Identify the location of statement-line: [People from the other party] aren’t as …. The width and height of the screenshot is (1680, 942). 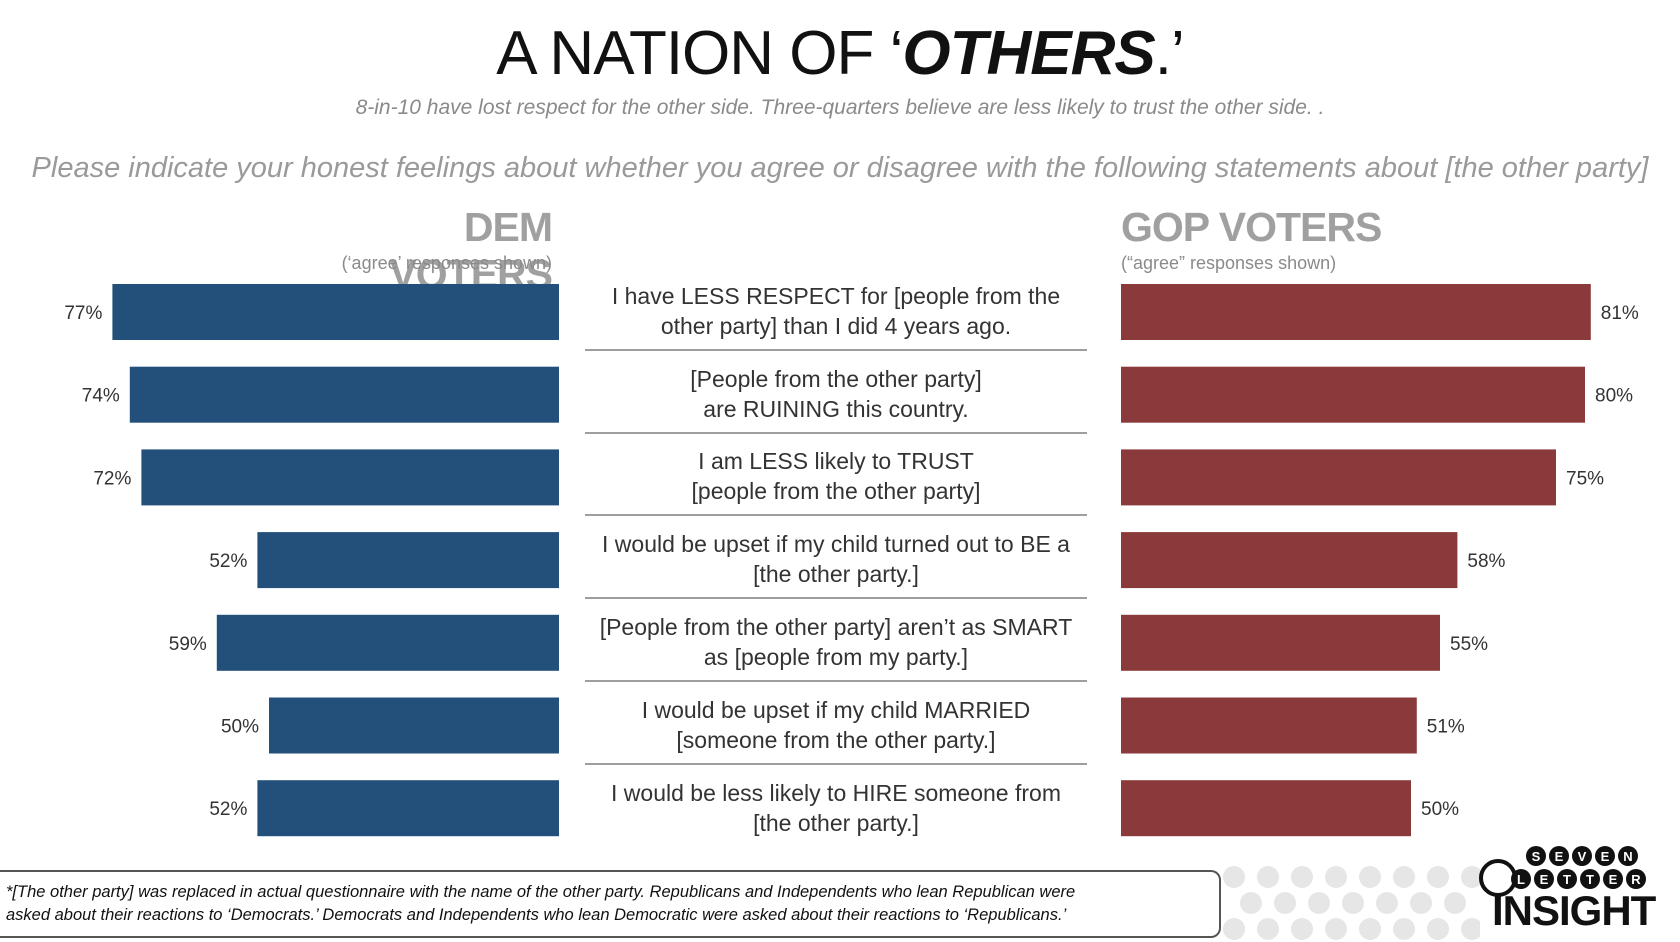
(836, 626).